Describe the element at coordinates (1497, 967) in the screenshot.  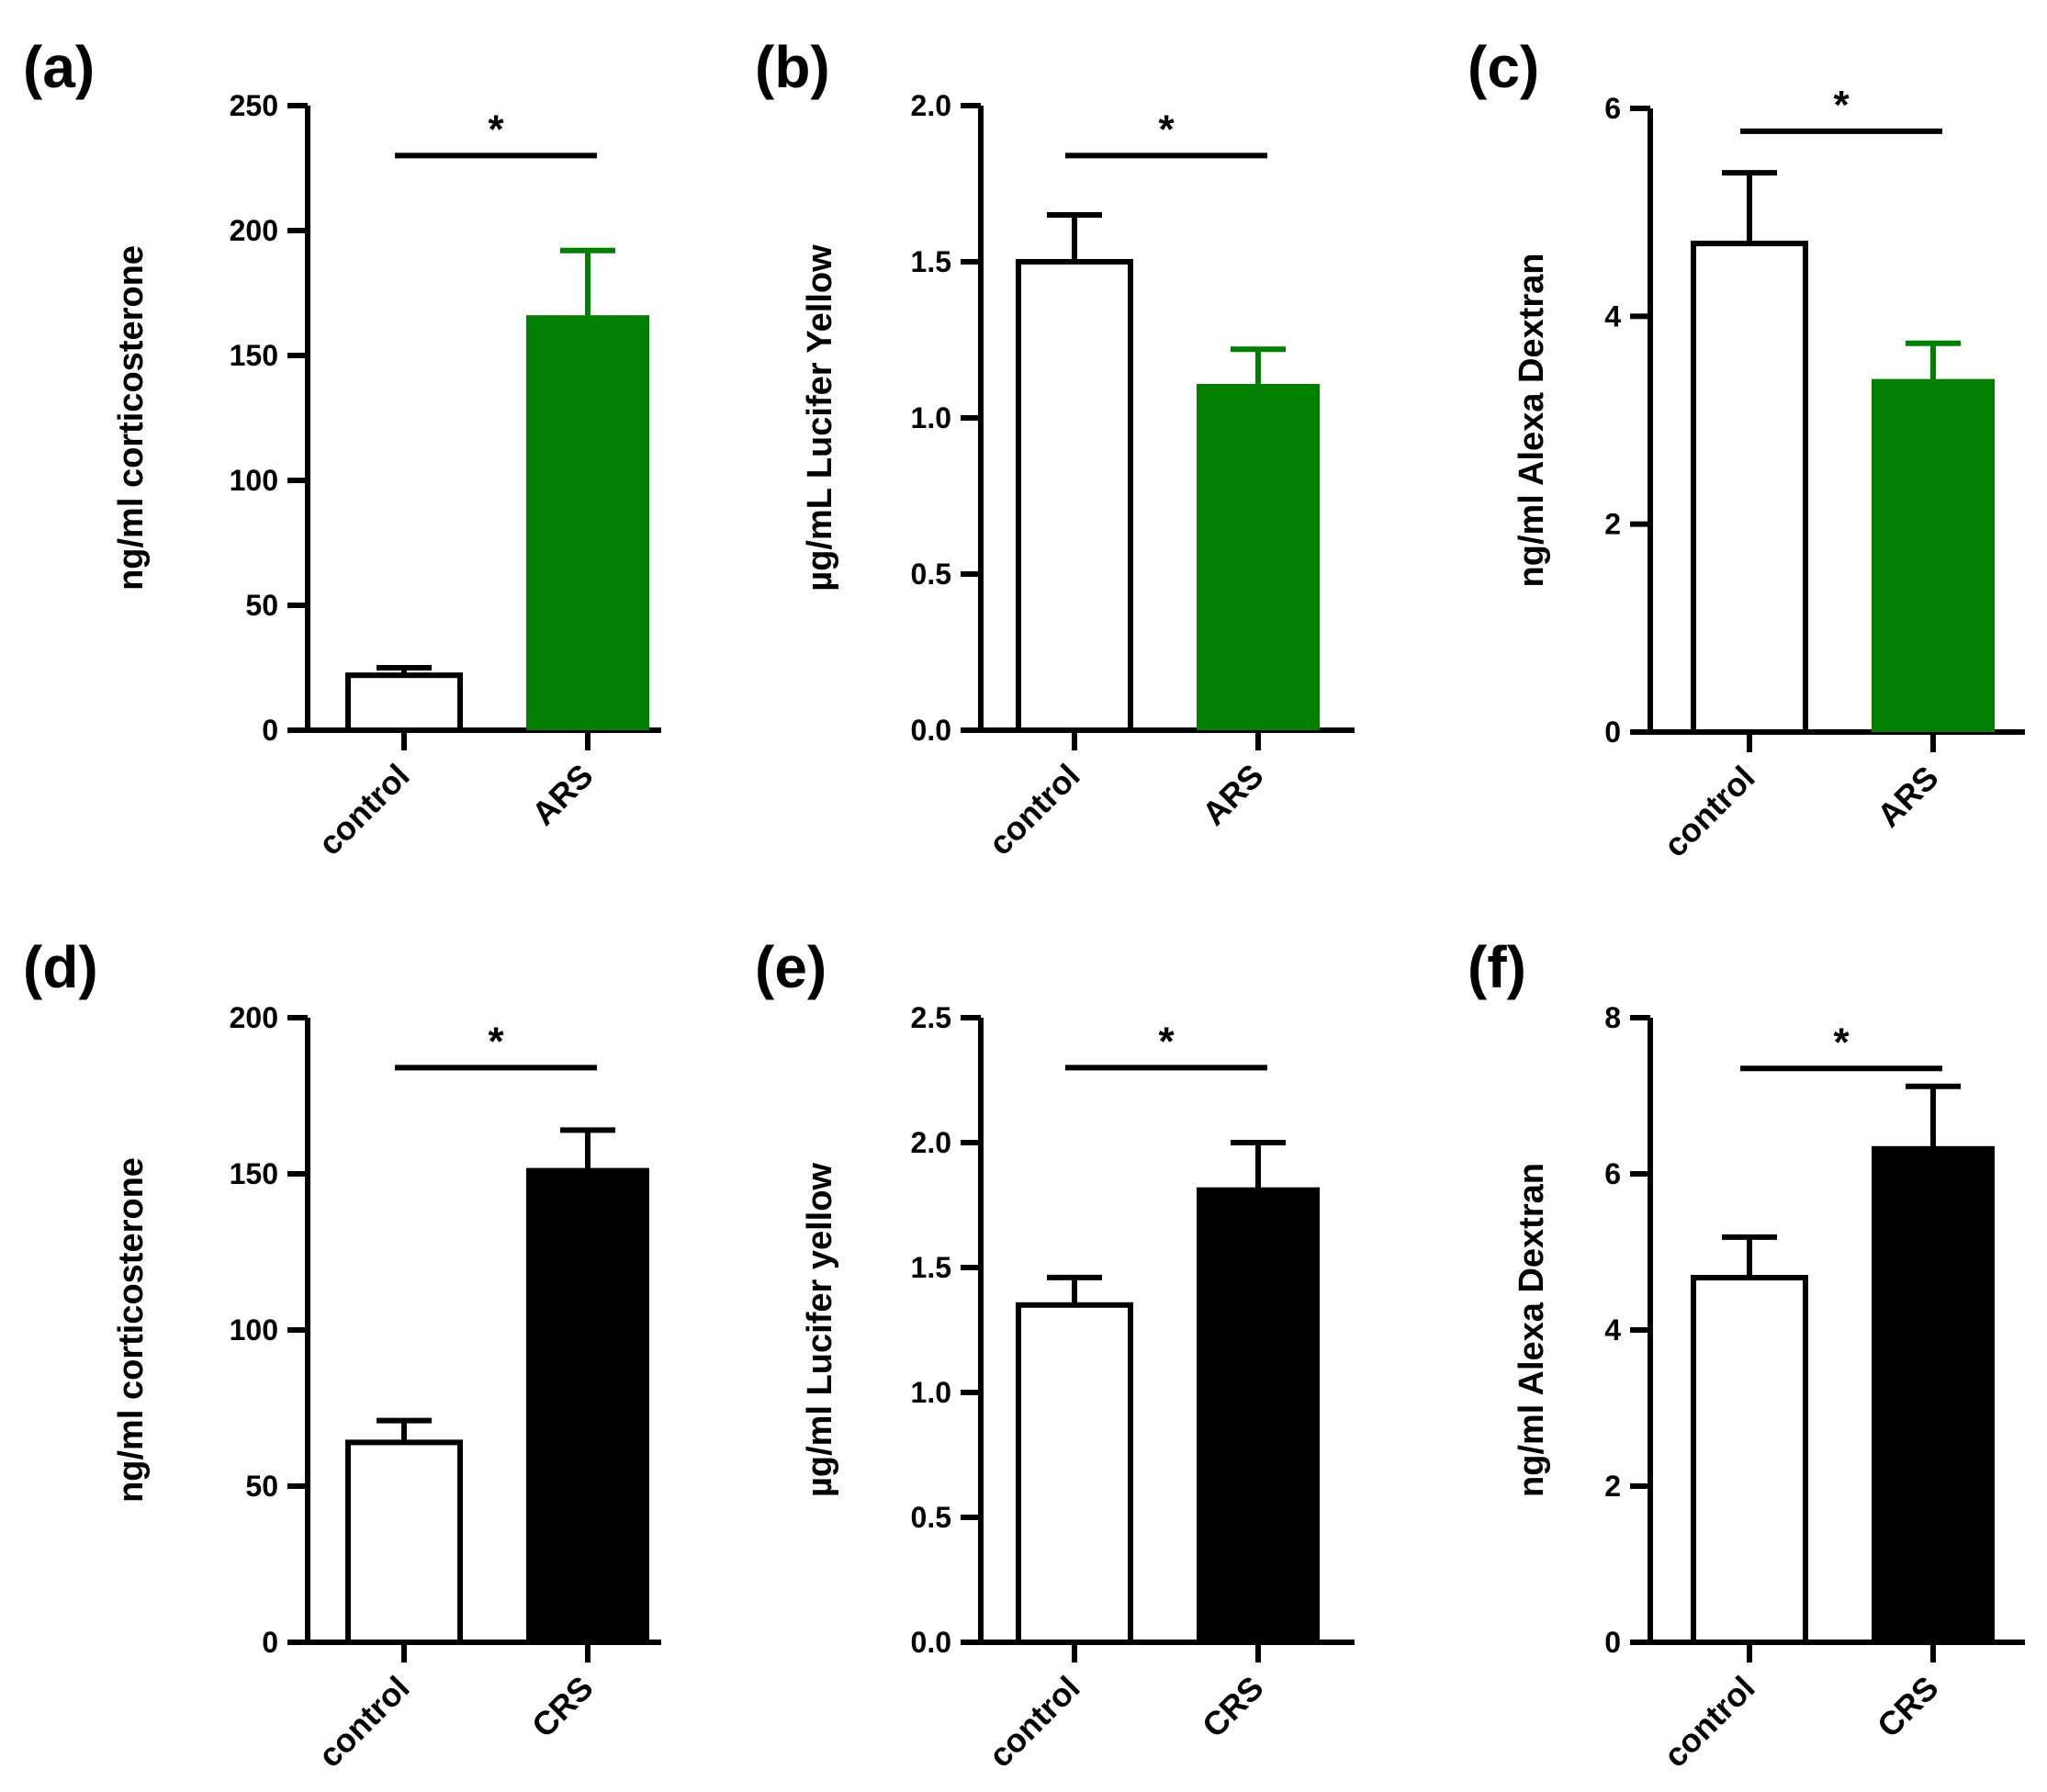
I see `panel-label: (f)` at that location.